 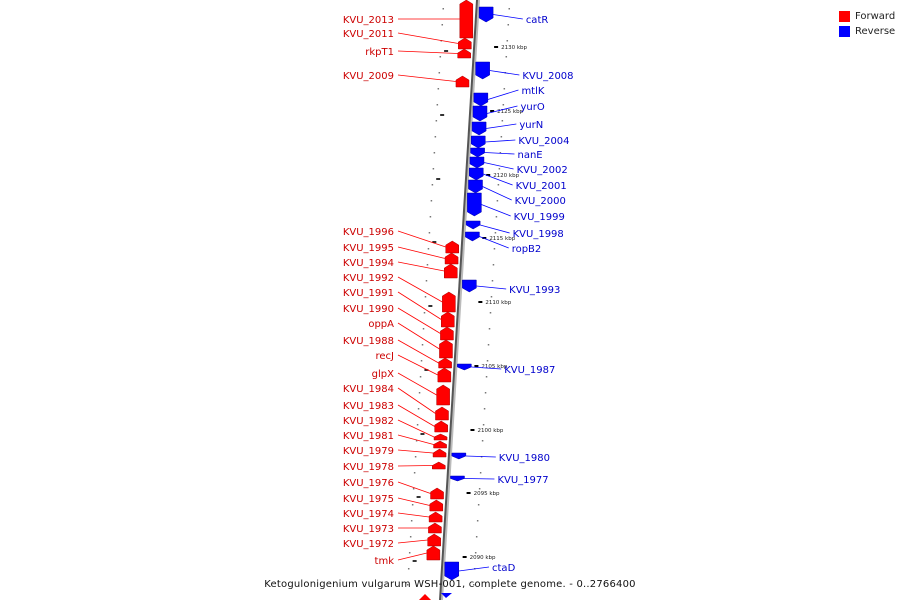 I want to click on reverse-gene-label: KVU_1977, so click(x=522, y=480).